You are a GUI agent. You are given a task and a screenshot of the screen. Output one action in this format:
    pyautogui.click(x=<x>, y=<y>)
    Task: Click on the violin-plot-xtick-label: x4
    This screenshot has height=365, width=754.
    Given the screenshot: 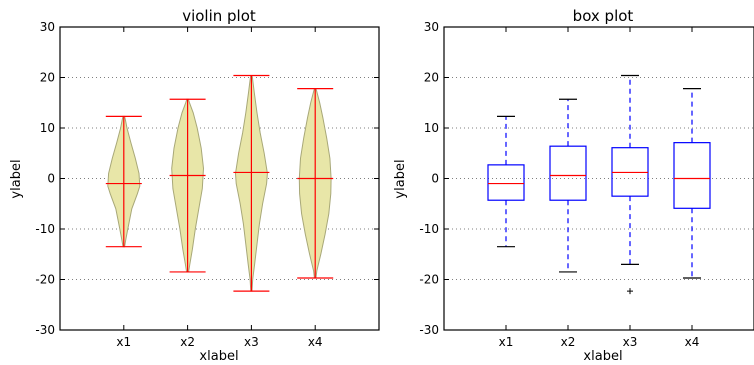 What is the action you would take?
    pyautogui.click(x=315, y=342)
    